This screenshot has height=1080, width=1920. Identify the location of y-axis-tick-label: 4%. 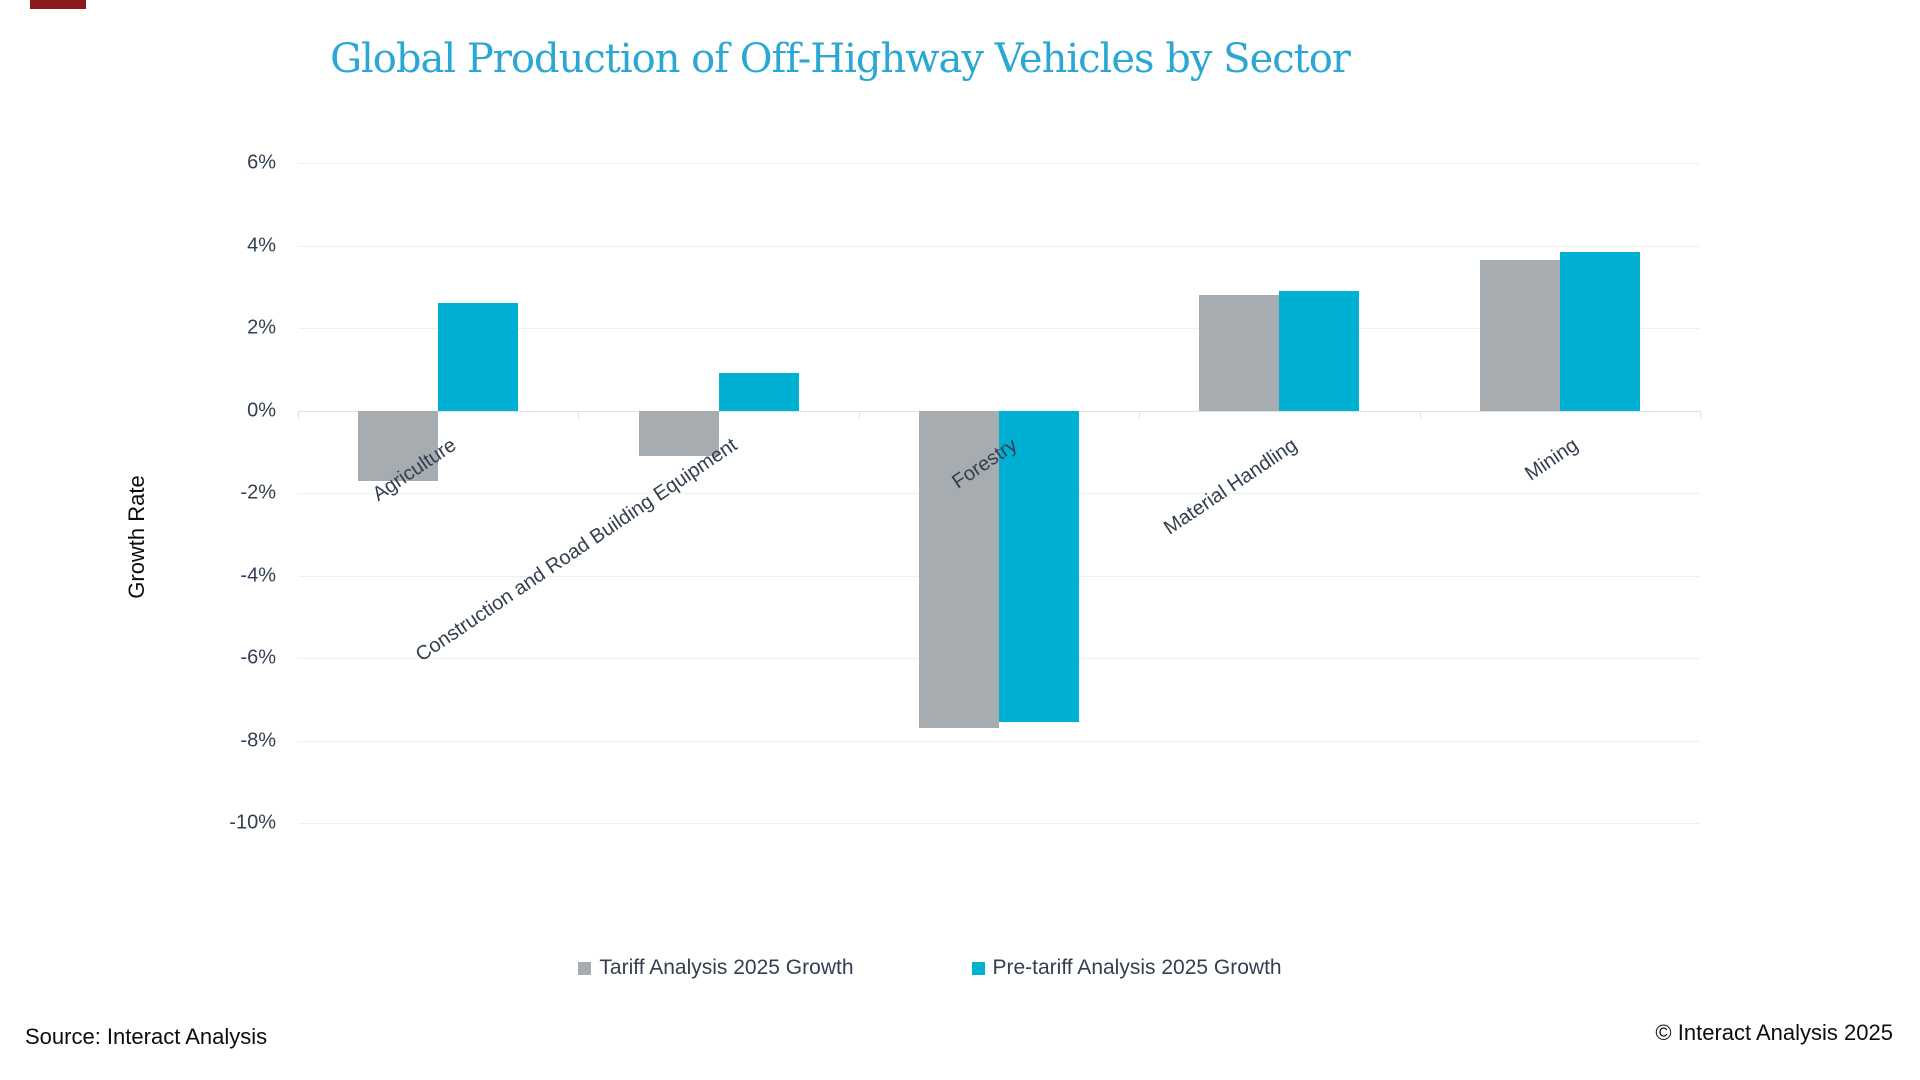
(261, 245).